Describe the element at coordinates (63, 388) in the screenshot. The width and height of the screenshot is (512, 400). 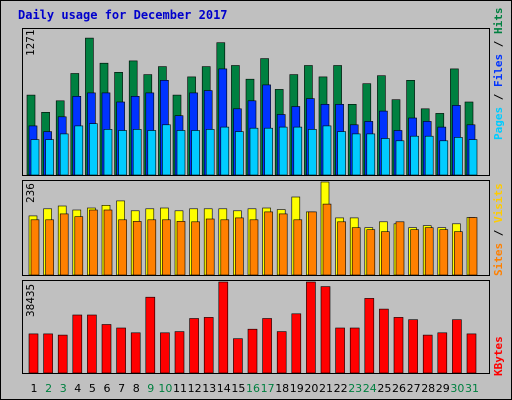
I see `x-label-day-3: 3` at that location.